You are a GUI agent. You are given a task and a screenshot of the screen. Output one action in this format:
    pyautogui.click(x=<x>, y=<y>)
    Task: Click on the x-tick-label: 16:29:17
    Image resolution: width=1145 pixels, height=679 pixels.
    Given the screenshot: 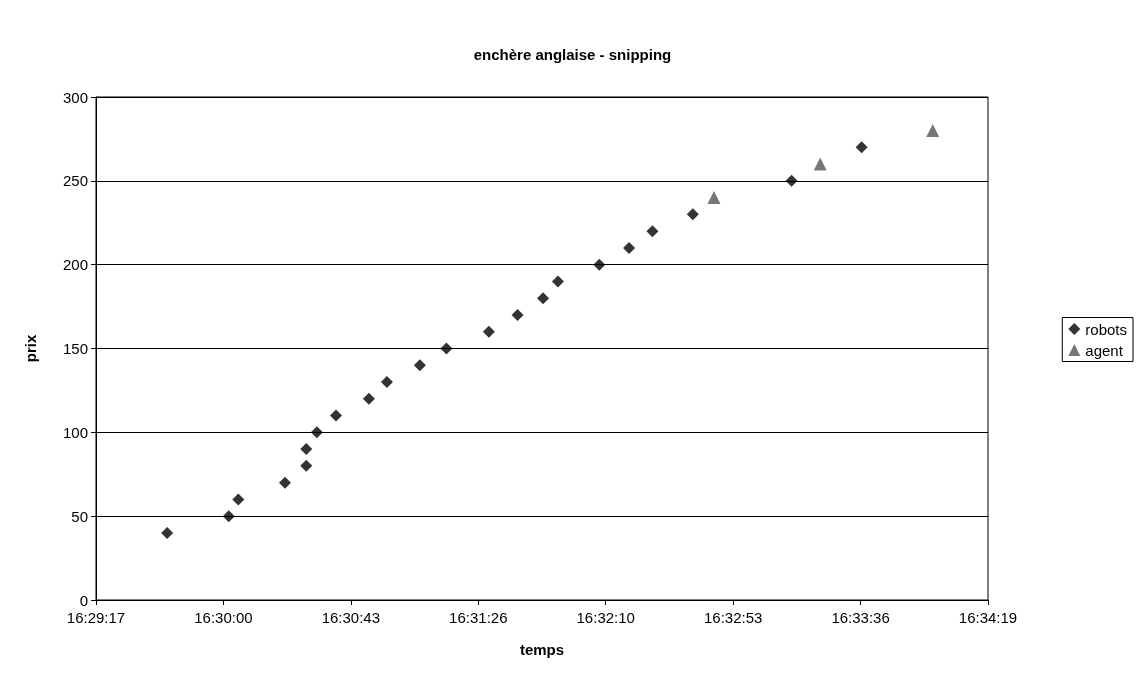 What is the action you would take?
    pyautogui.click(x=96, y=617)
    